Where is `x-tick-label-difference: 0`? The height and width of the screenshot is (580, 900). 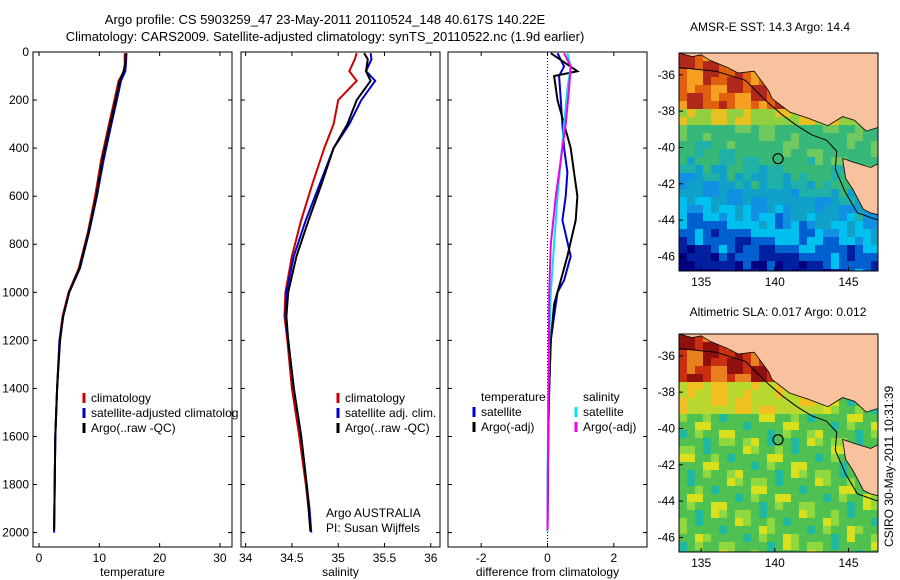
x-tick-label-difference: 0 is located at coordinates (547, 558).